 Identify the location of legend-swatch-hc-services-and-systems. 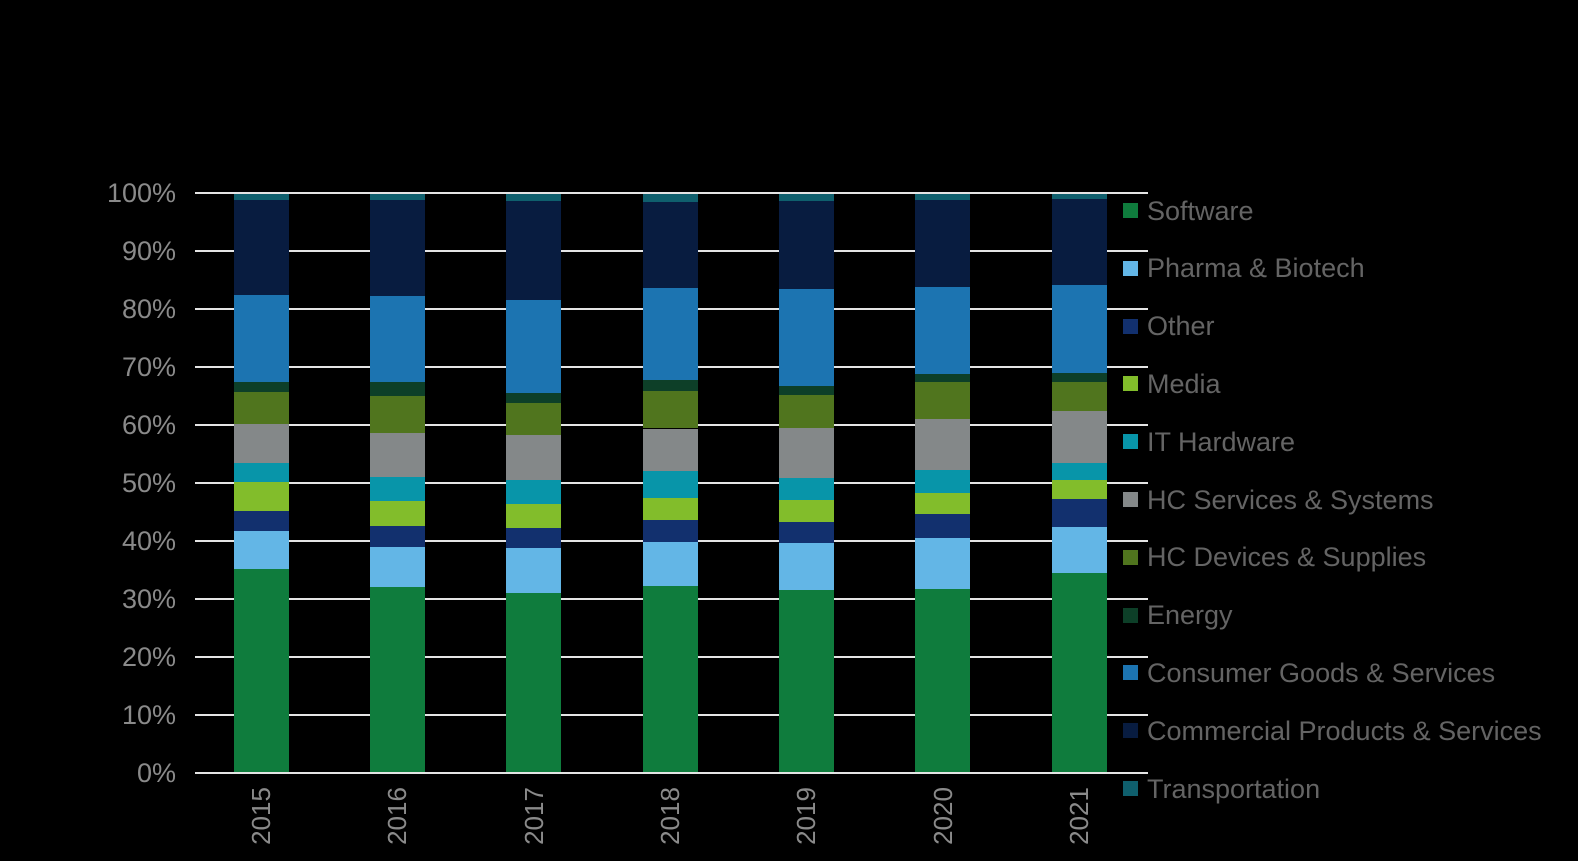
(1130, 499).